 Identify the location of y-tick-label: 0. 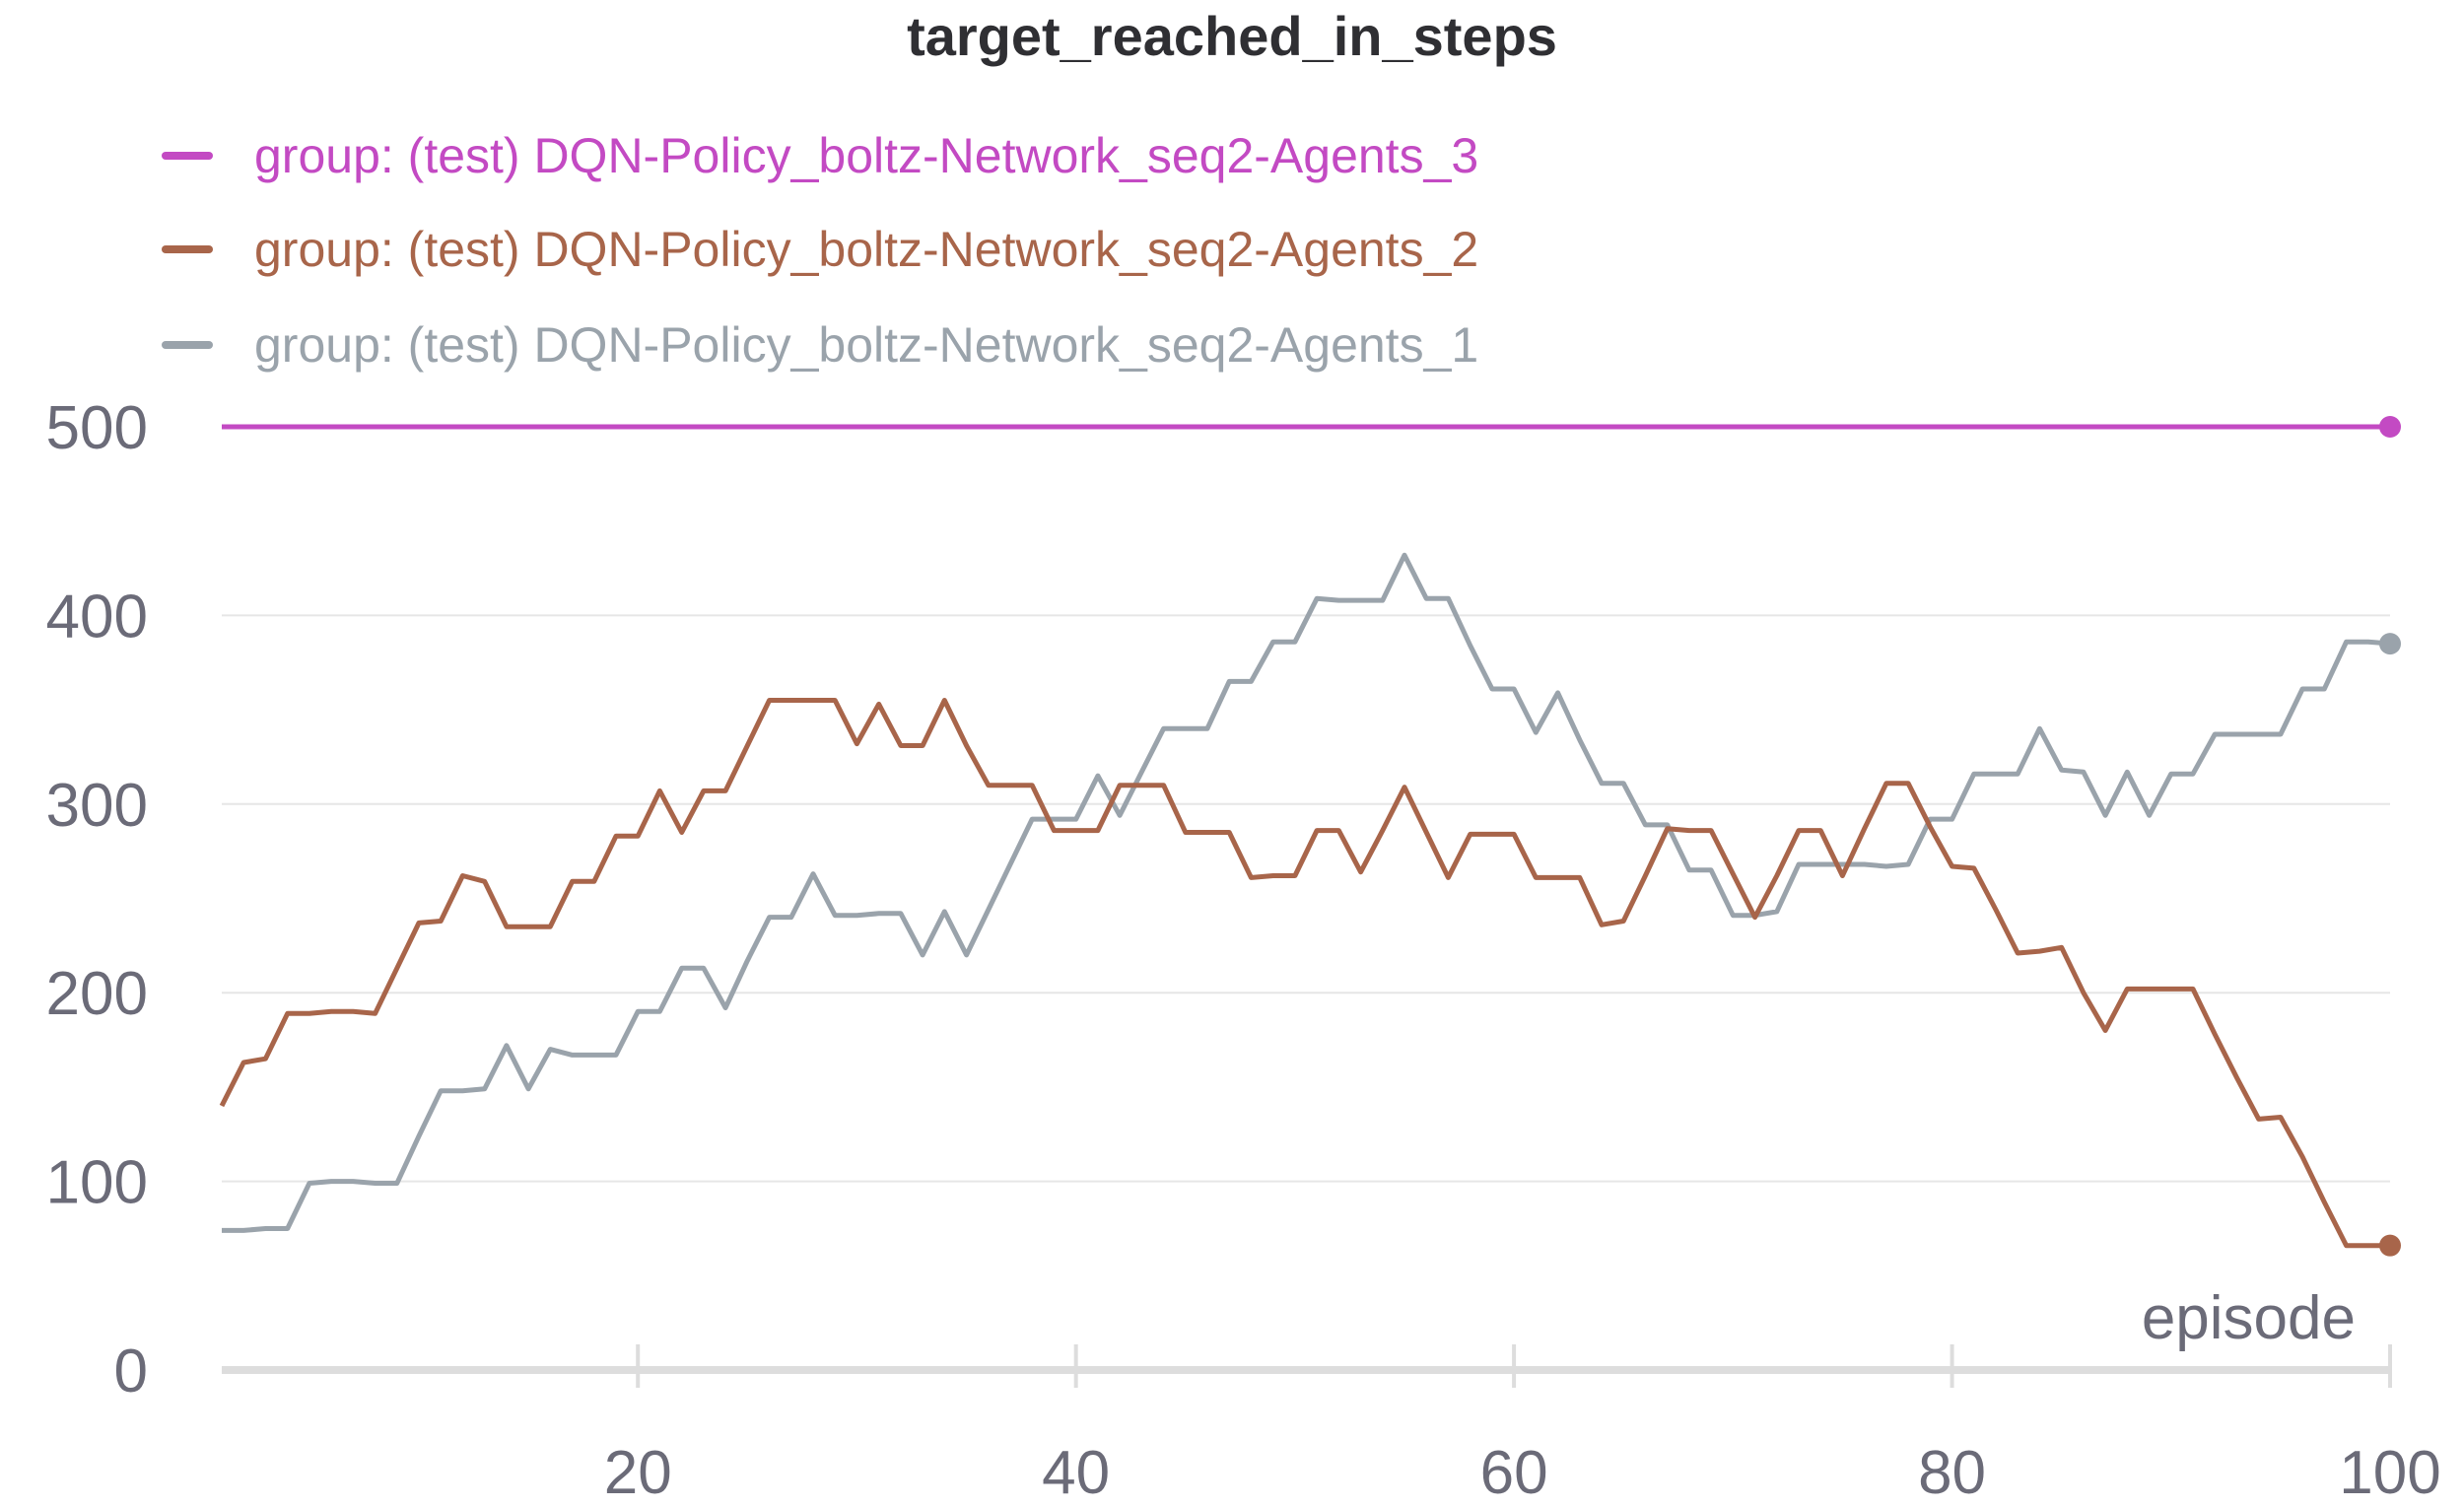
(131, 1371).